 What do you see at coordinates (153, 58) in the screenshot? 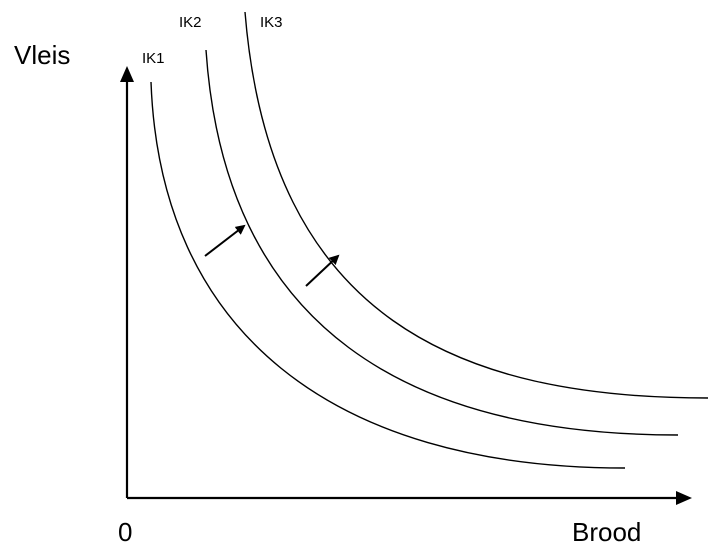
I see `curve-label-ik1: IK1` at bounding box center [153, 58].